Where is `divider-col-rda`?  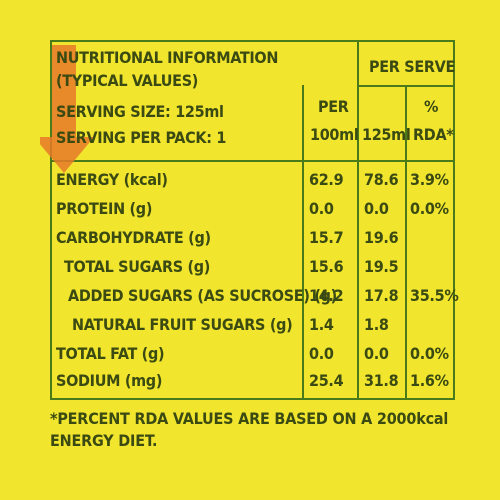 divider-col-rda is located at coordinates (406, 242).